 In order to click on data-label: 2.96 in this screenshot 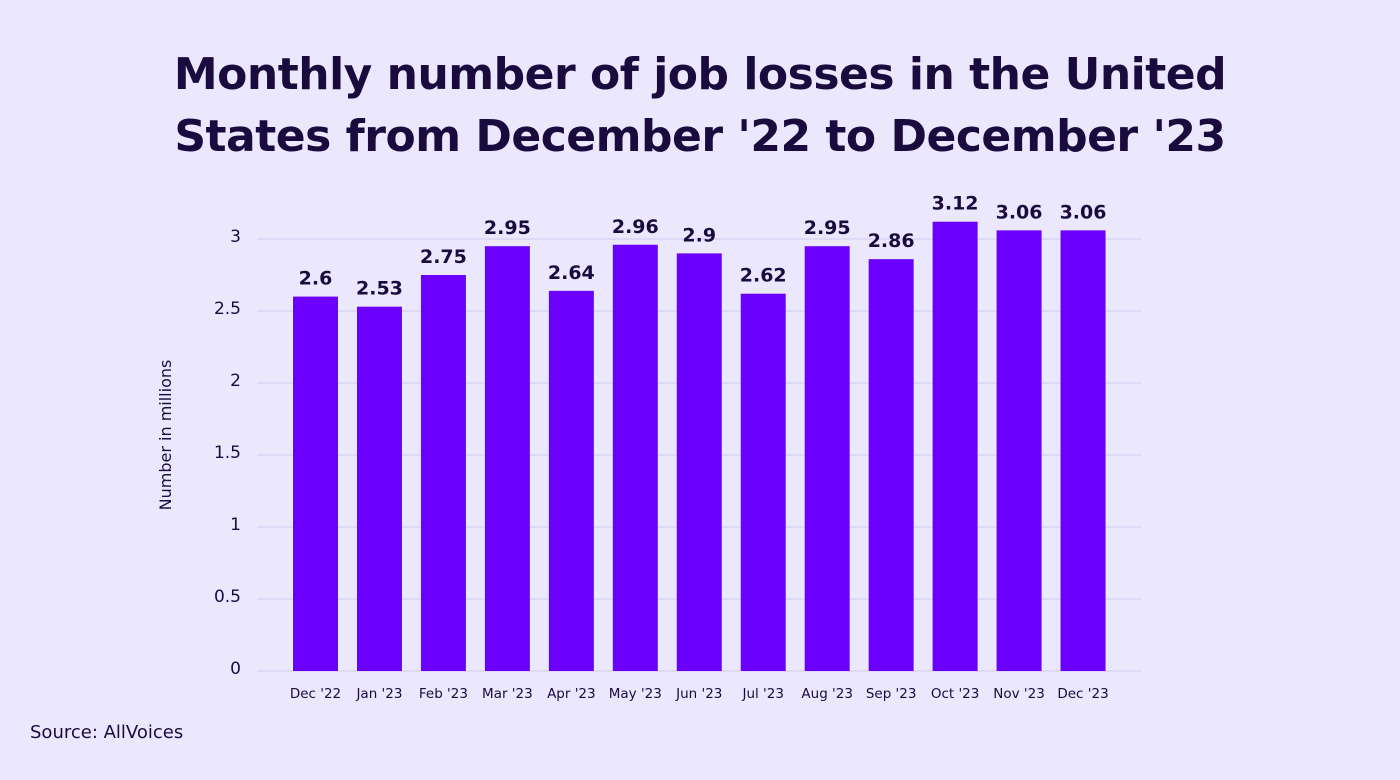, I will do `click(635, 227)`.